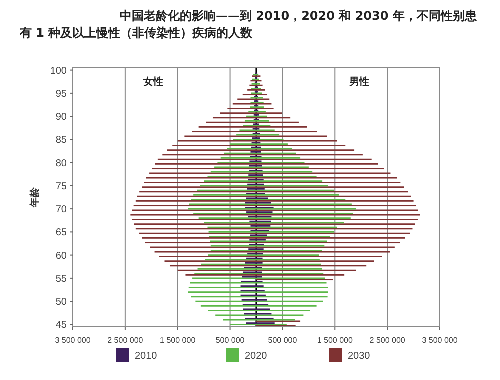  What do you see at coordinates (62, 164) in the screenshot?
I see `y-tick-label: 80` at bounding box center [62, 164].